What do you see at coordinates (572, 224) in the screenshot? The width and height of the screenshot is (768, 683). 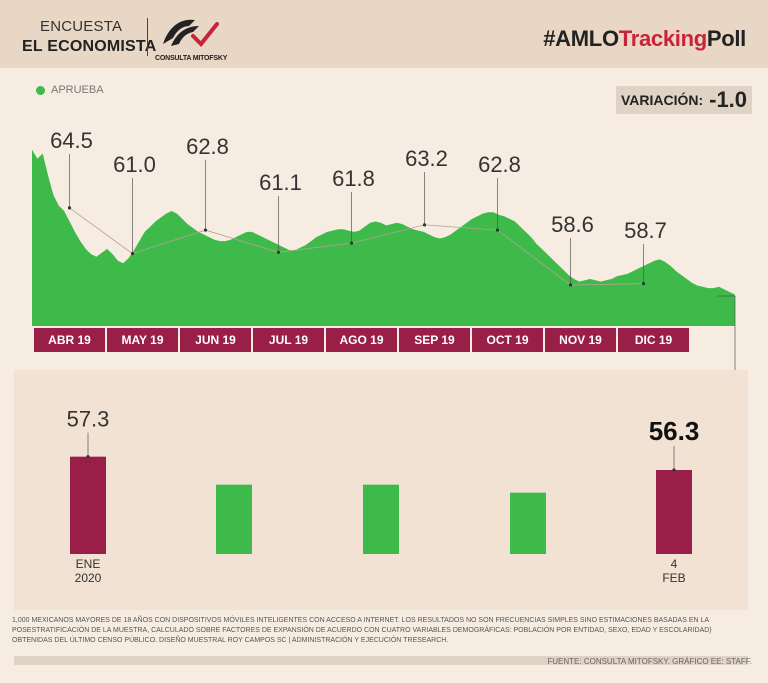 I see `monthly-value-label: 58.6` at bounding box center [572, 224].